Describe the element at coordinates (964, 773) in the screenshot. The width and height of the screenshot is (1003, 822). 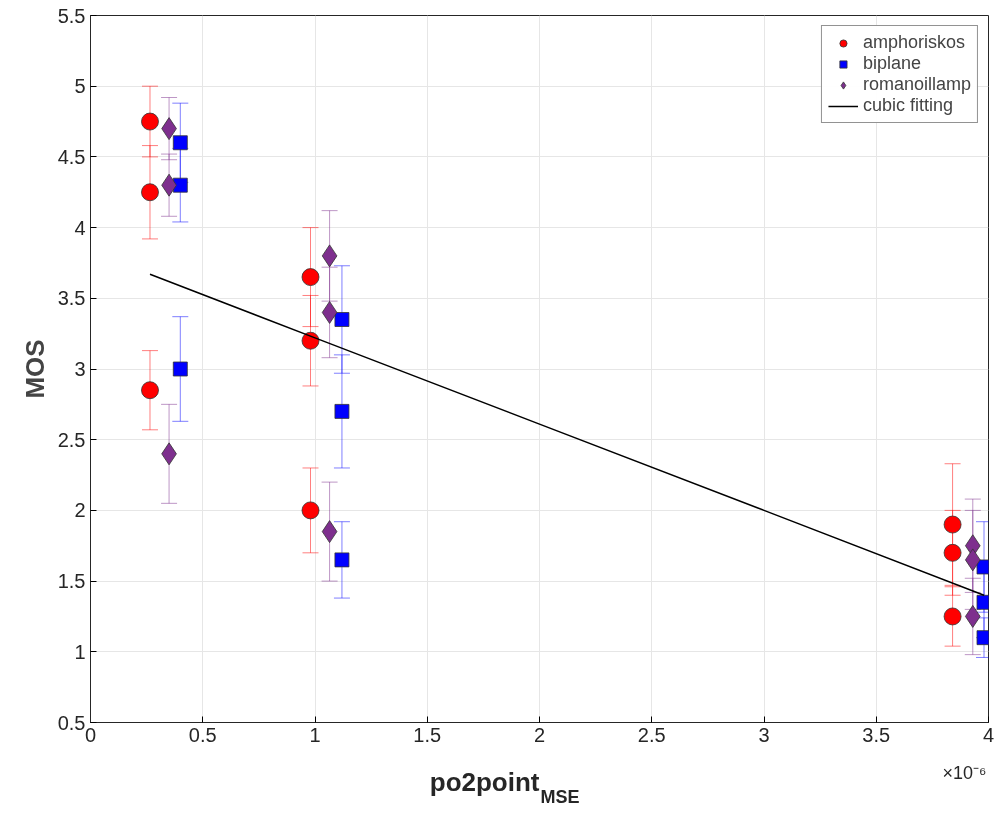
I see `text: ×10⁻⁶` at that location.